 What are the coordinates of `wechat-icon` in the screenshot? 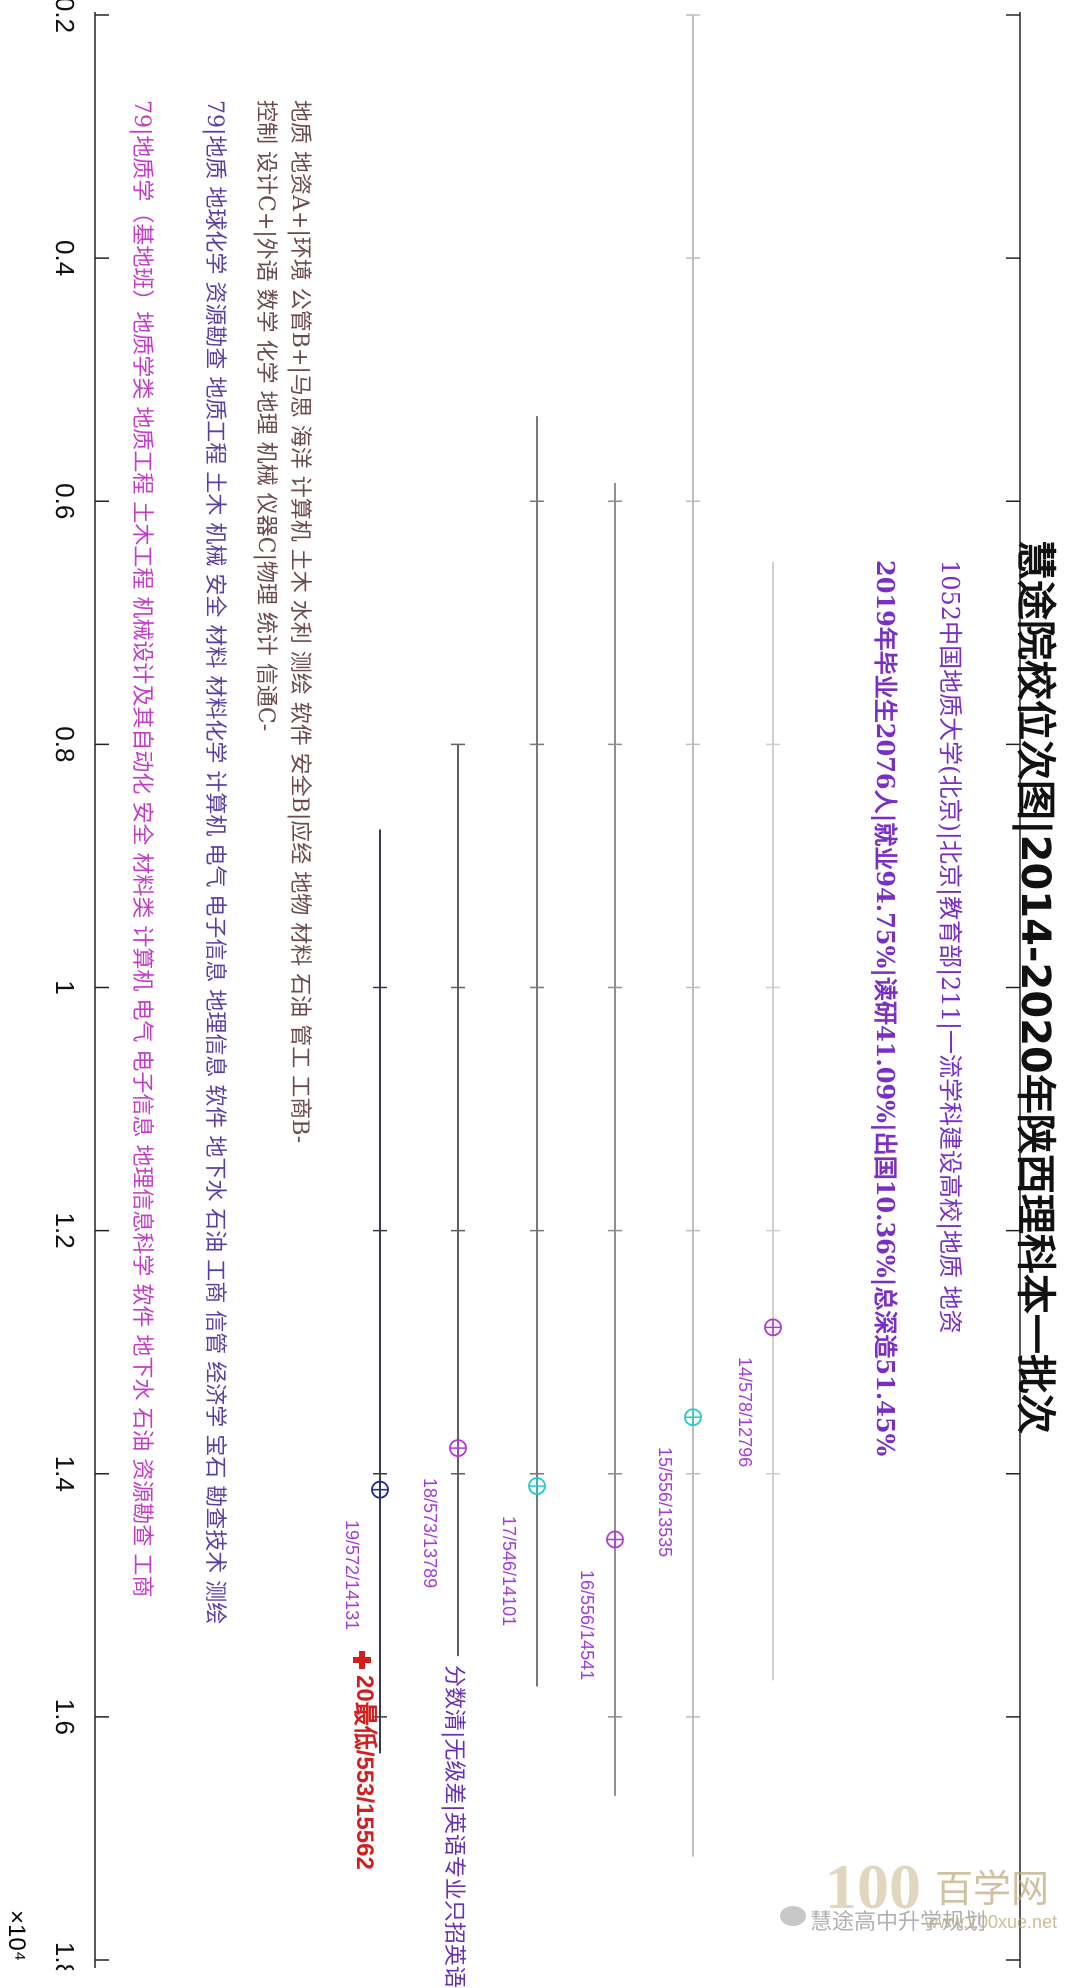 It's located at (793, 1916).